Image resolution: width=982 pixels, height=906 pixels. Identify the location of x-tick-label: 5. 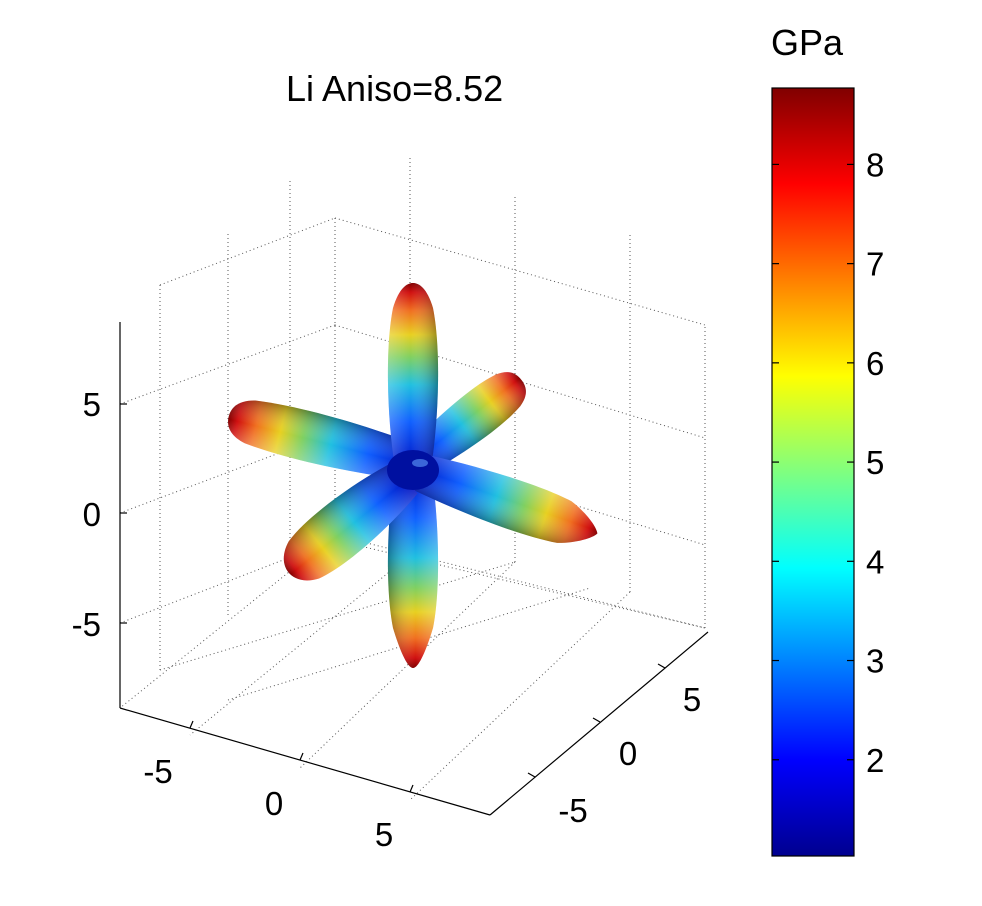
(384, 834).